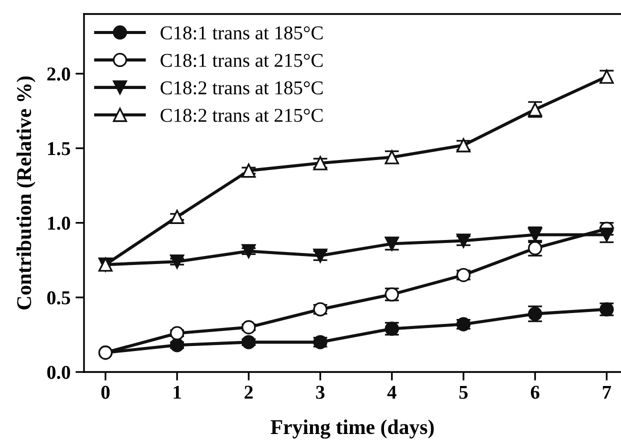  I want to click on legend-label: C18:1 trans at 185°C, so click(241, 33).